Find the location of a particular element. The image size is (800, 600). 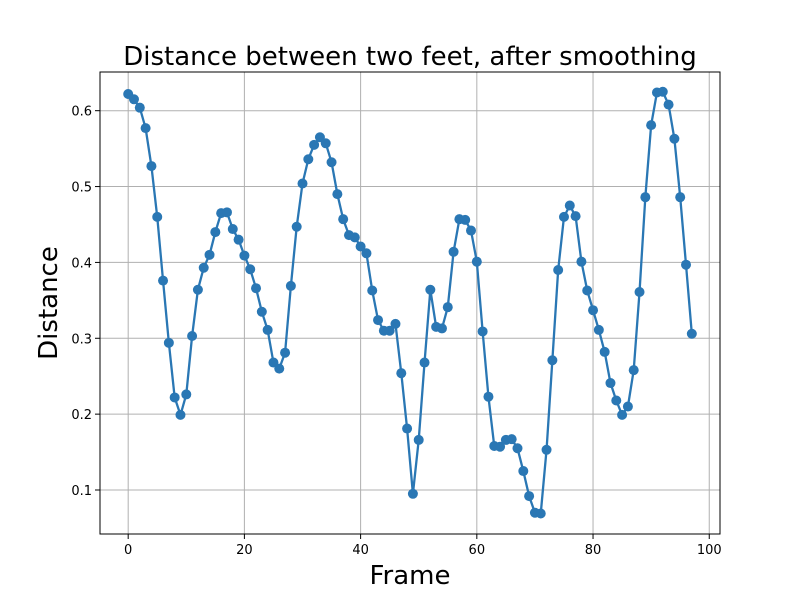

x-tick-label: 80 is located at coordinates (593, 550).